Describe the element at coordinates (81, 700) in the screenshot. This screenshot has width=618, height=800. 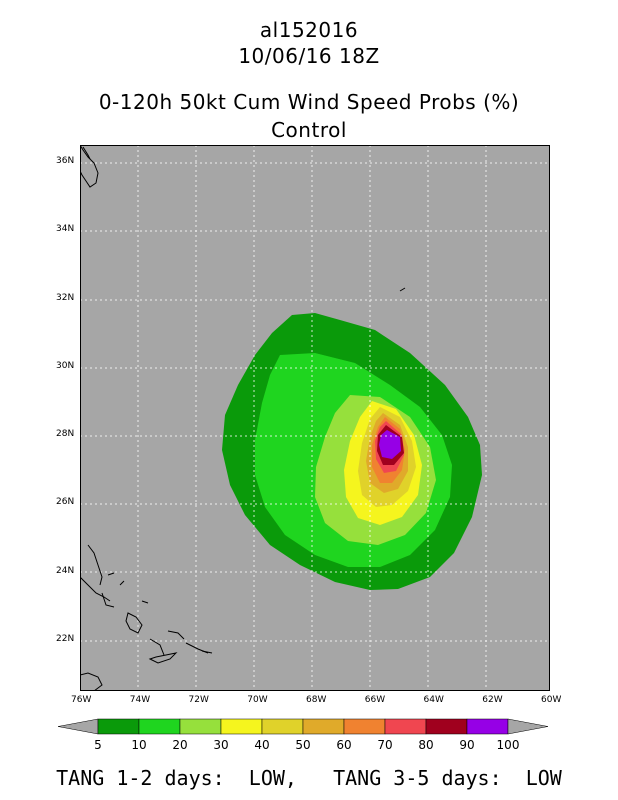
I see `lon-tick-label: 76W` at that location.